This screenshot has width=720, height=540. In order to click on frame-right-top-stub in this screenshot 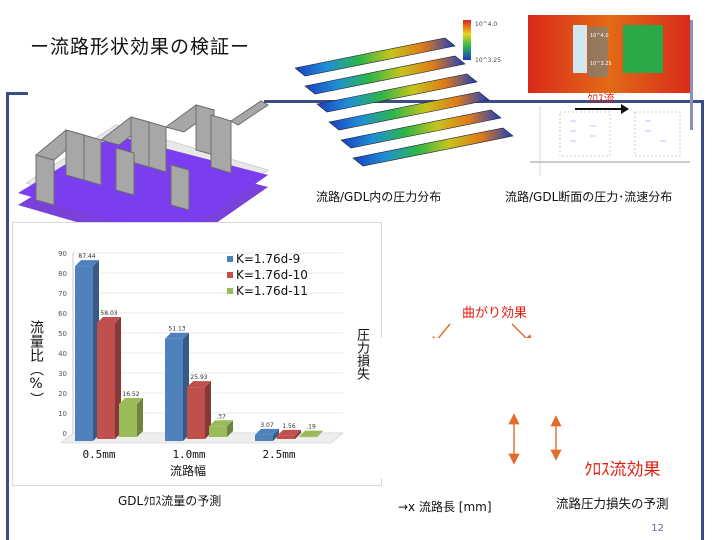, I will do `click(691, 75)`.